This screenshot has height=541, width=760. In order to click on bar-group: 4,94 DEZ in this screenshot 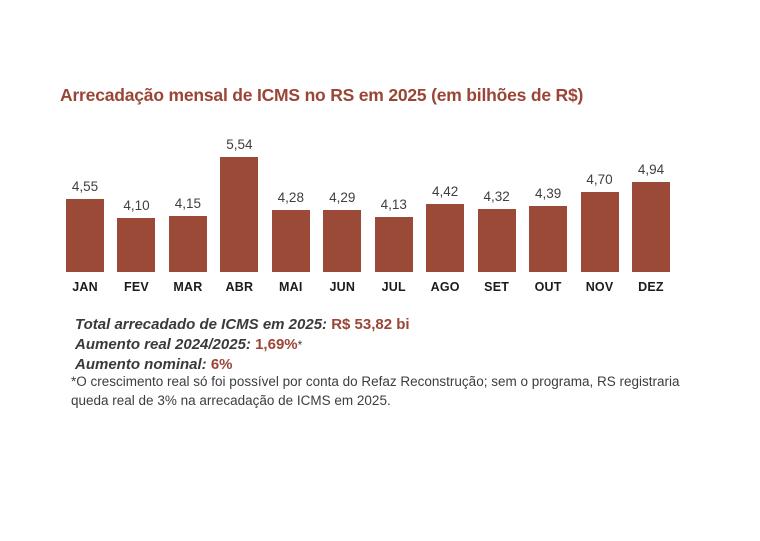, I will do `click(650, 212)`.